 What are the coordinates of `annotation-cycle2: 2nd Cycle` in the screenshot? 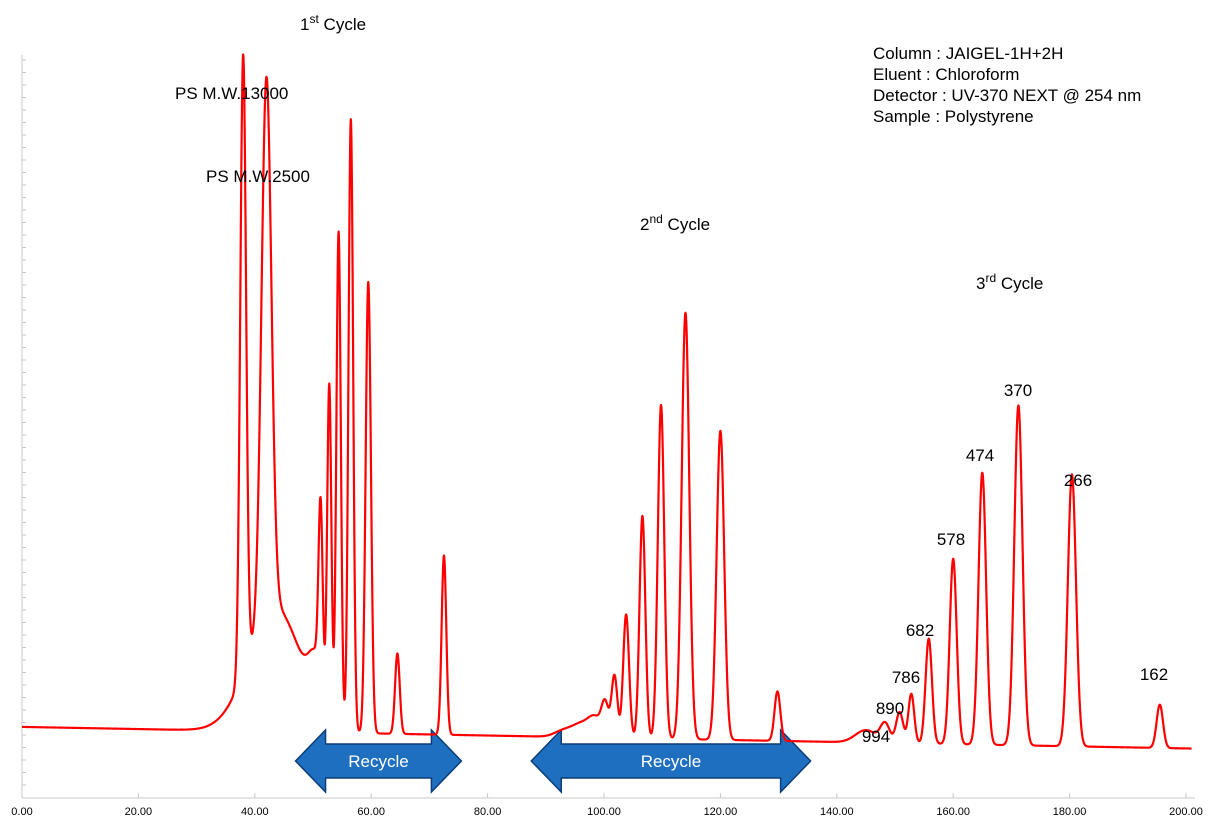 It's located at (675, 223).